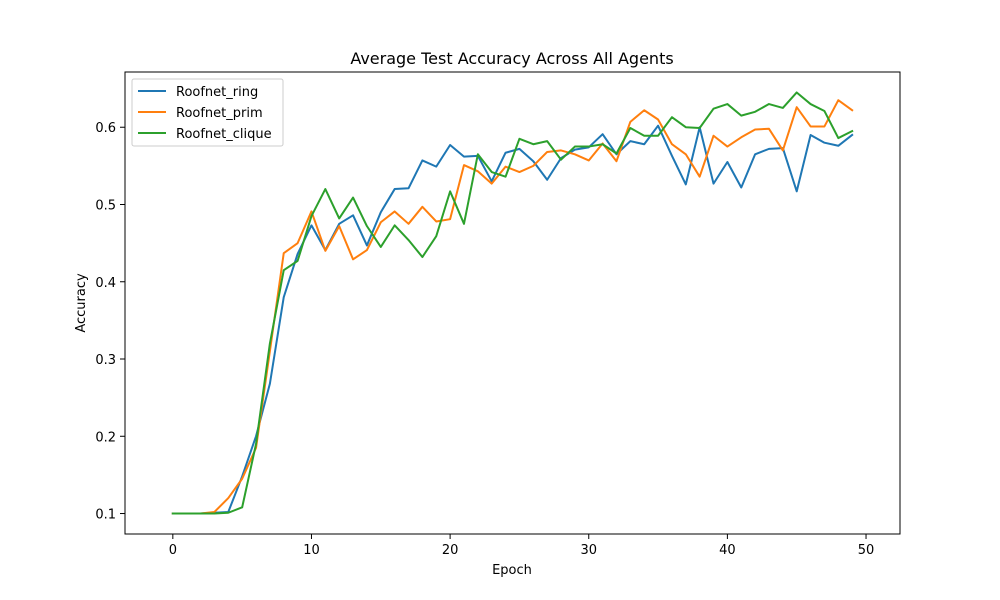 The height and width of the screenshot is (600, 1000). I want to click on legend-label: Roofnet_prim, so click(219, 113).